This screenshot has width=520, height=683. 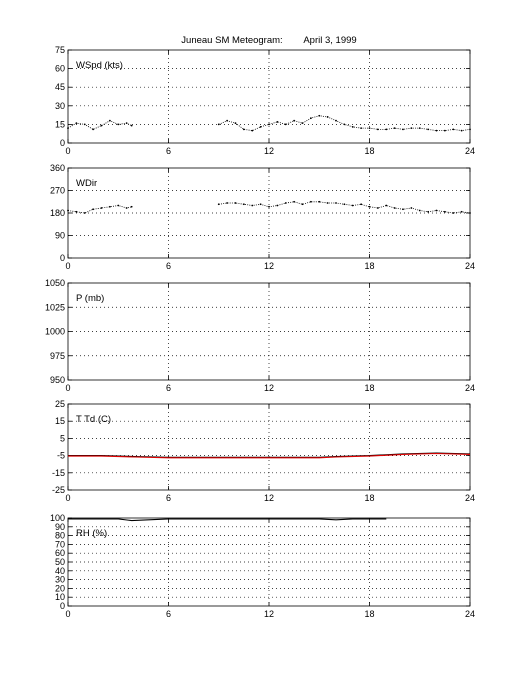 What do you see at coordinates (90, 298) in the screenshot?
I see `panel-label: P (mb)` at bounding box center [90, 298].